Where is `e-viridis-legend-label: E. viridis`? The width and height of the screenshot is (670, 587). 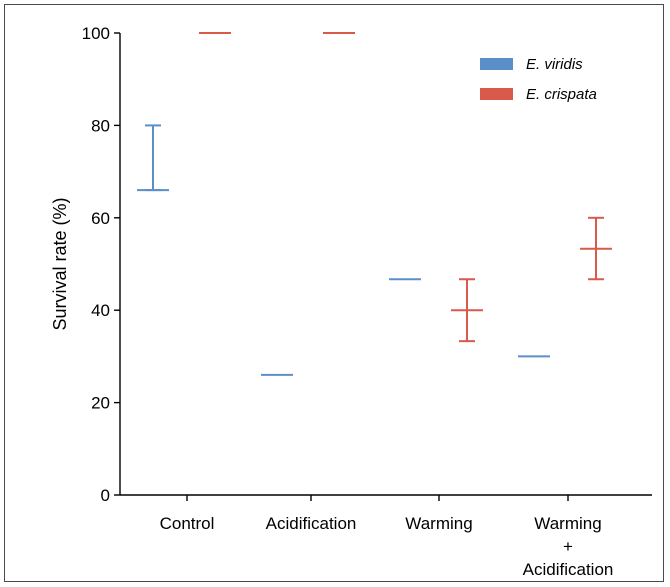 e-viridis-legend-label: E. viridis is located at coordinates (554, 64).